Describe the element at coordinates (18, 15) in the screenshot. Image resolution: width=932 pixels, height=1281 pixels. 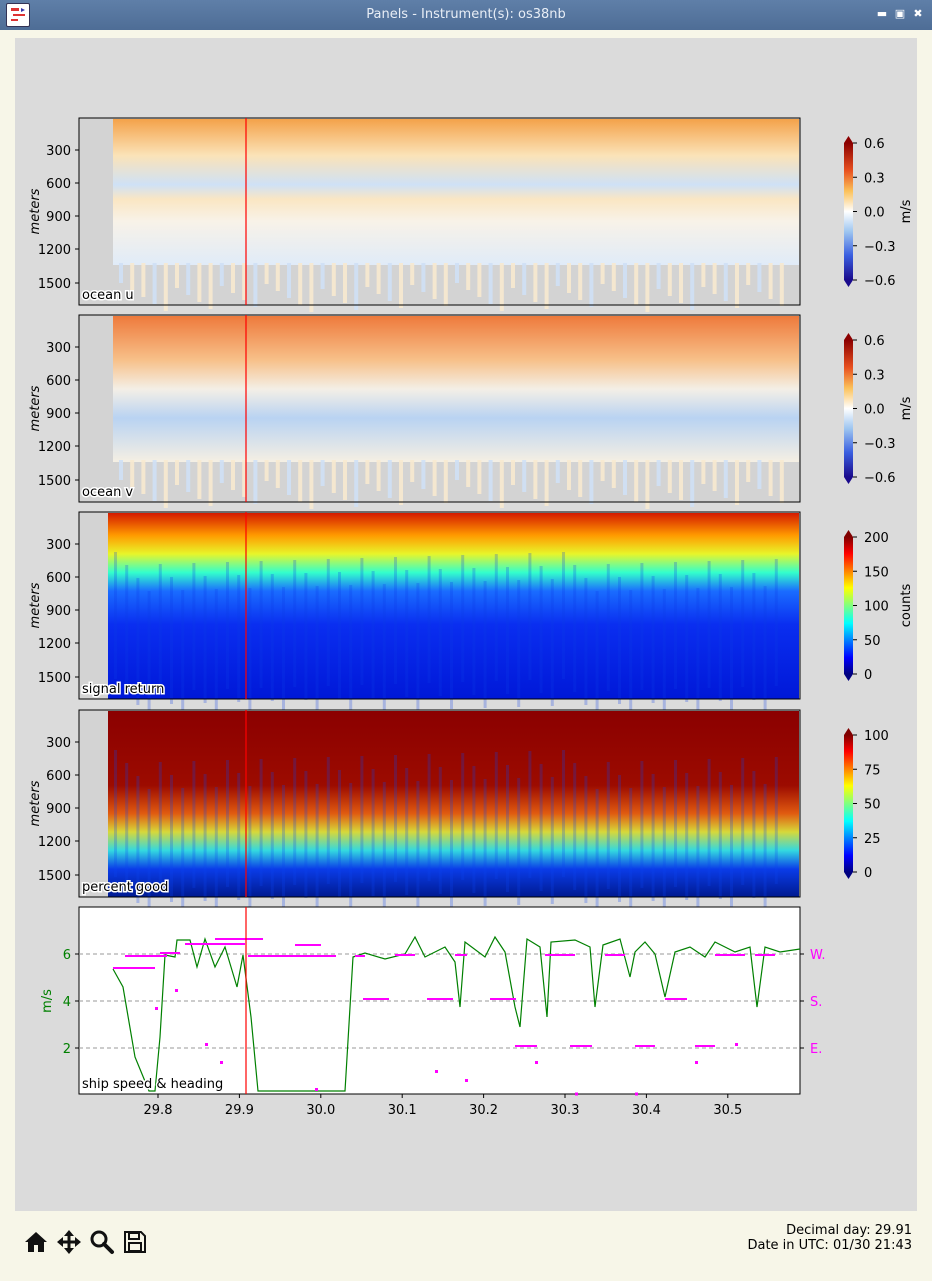
I see `app-icon` at that location.